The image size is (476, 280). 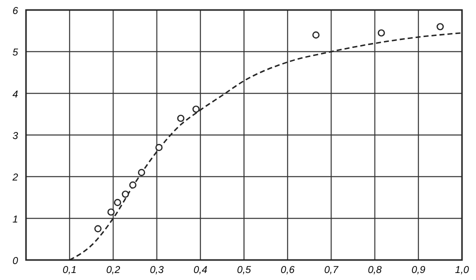 What do you see at coordinates (113, 270) in the screenshot?
I see `x-tick-label: 0,2` at bounding box center [113, 270].